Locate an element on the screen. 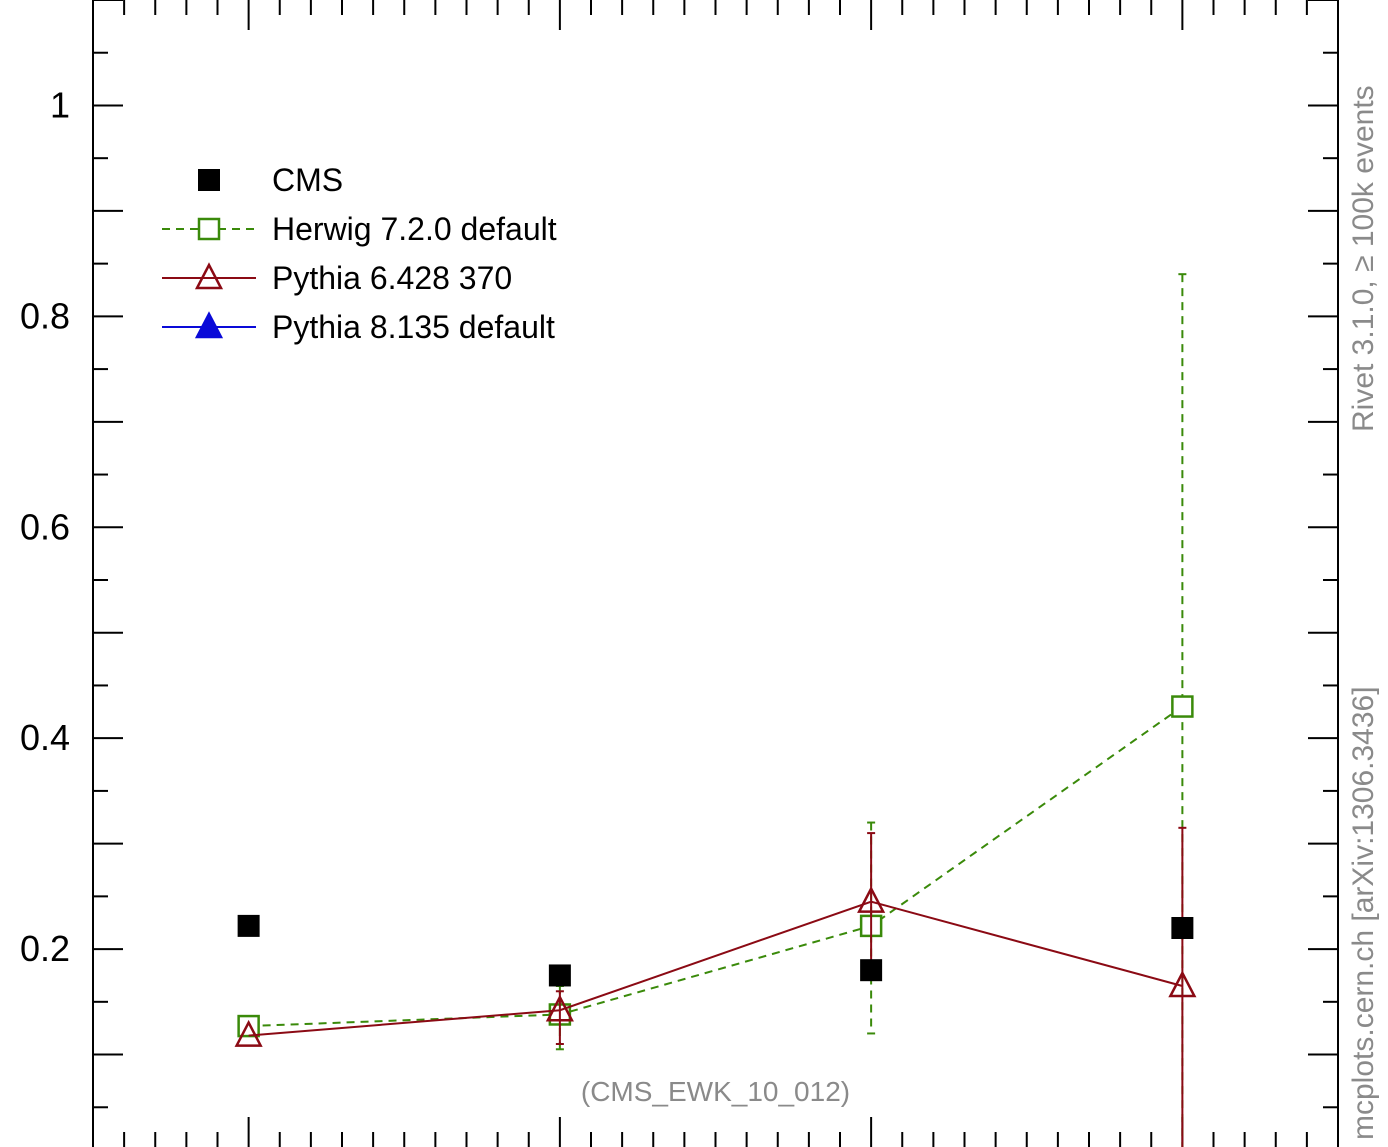  series-cms is located at coordinates (715, 950).